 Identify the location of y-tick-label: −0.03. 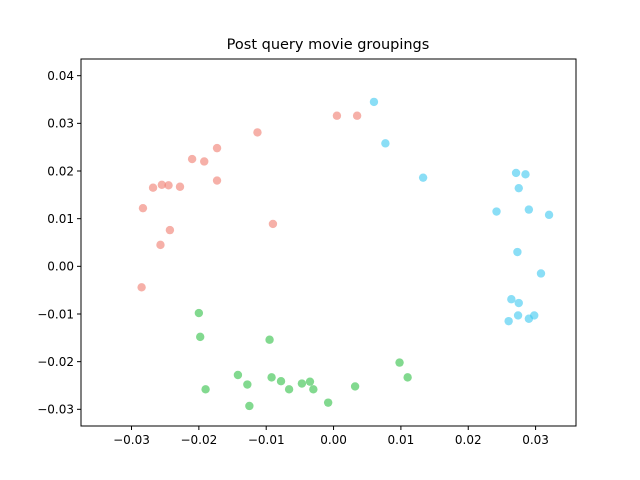
(55, 410).